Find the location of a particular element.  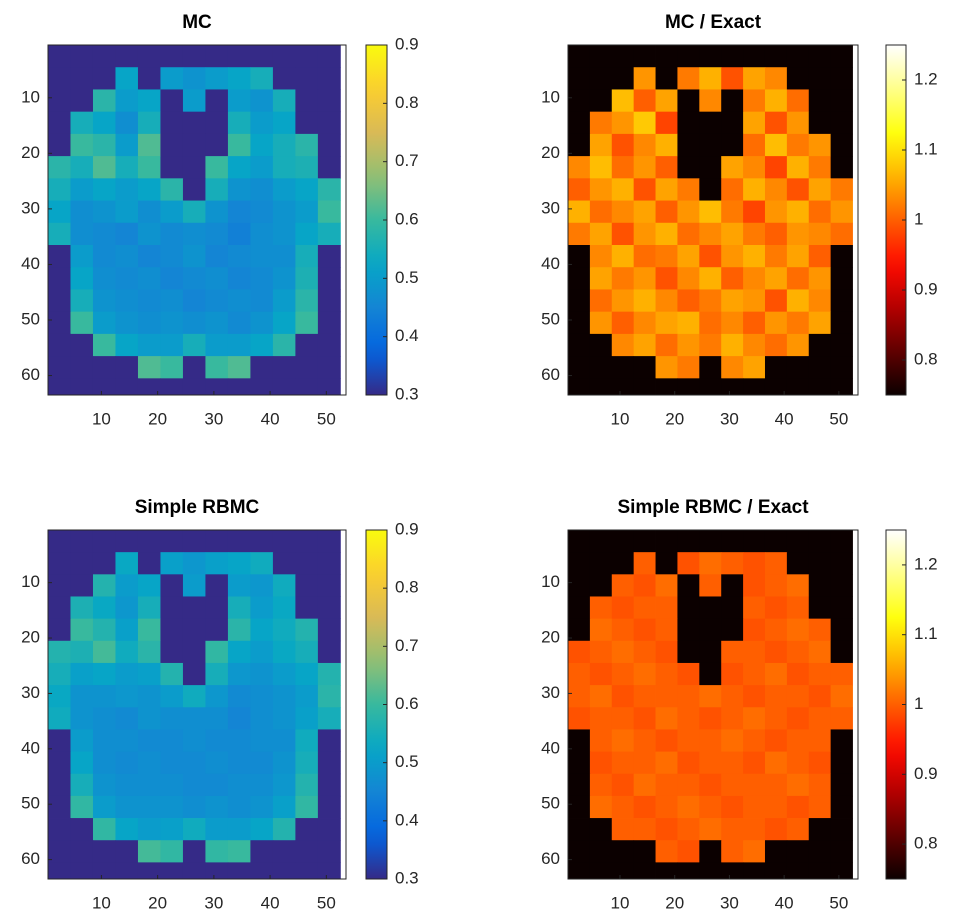

x-tick-label: 40 is located at coordinates (784, 418).